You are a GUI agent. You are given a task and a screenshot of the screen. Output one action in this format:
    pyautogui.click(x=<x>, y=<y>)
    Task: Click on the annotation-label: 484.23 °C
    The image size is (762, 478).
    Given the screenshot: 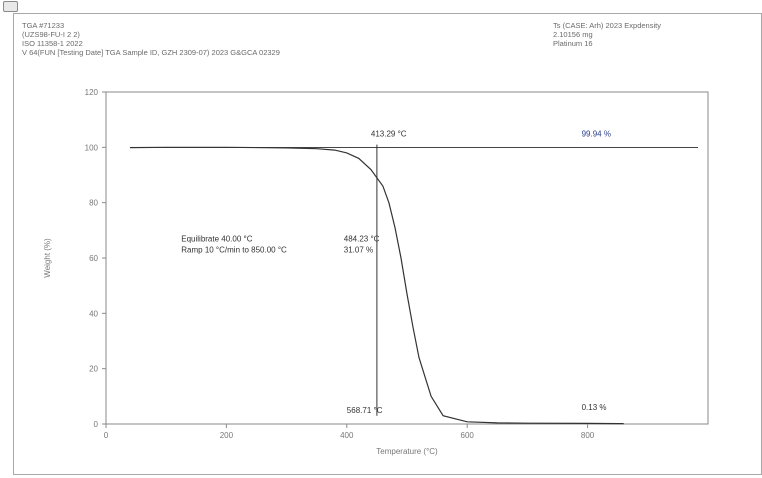 What is the action you would take?
    pyautogui.click(x=362, y=238)
    